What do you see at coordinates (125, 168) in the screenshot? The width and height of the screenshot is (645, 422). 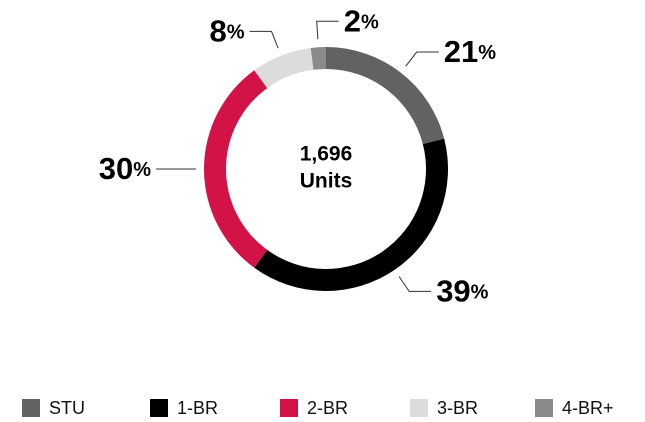 I see `data-label: 30%` at bounding box center [125, 168].